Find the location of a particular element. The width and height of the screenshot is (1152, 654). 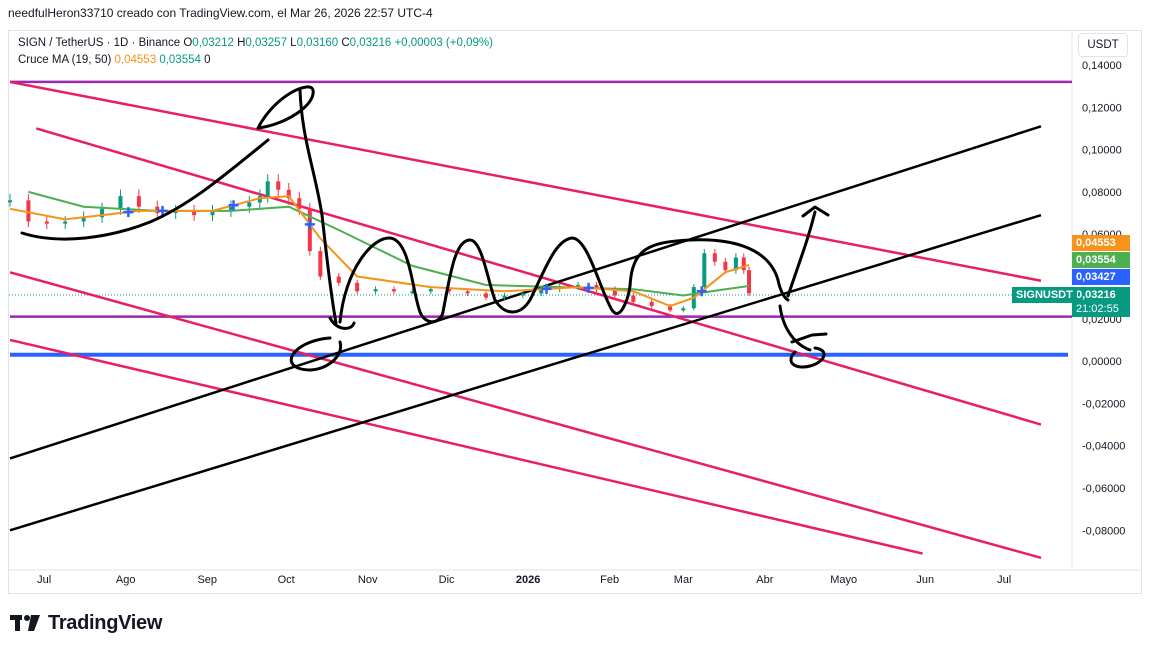

y-tick-label: 0,14000 is located at coordinates (1102, 66).